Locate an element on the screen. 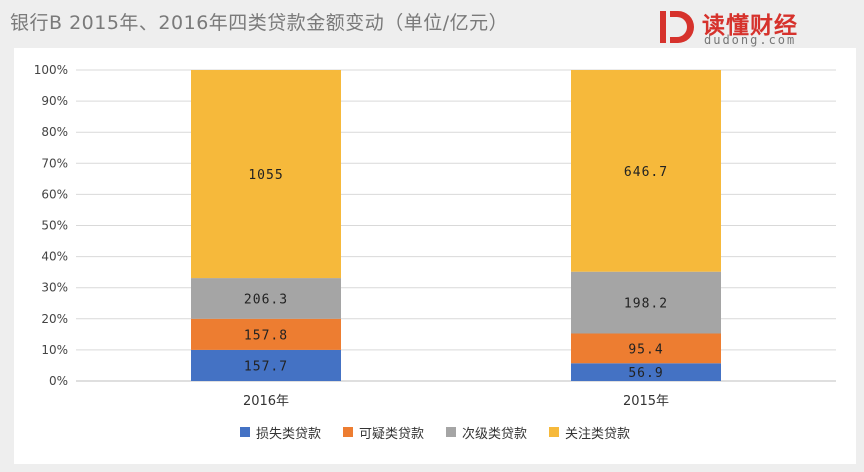 This screenshot has width=864, height=472. brand-name: 读懂财经 is located at coordinates (750, 26).